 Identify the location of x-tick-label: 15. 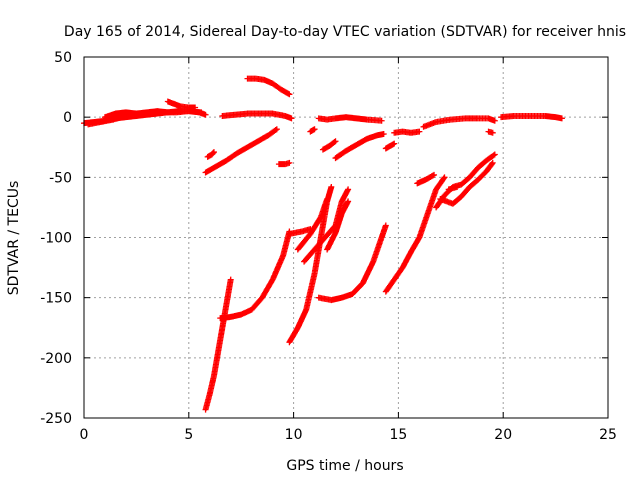
(398, 435).